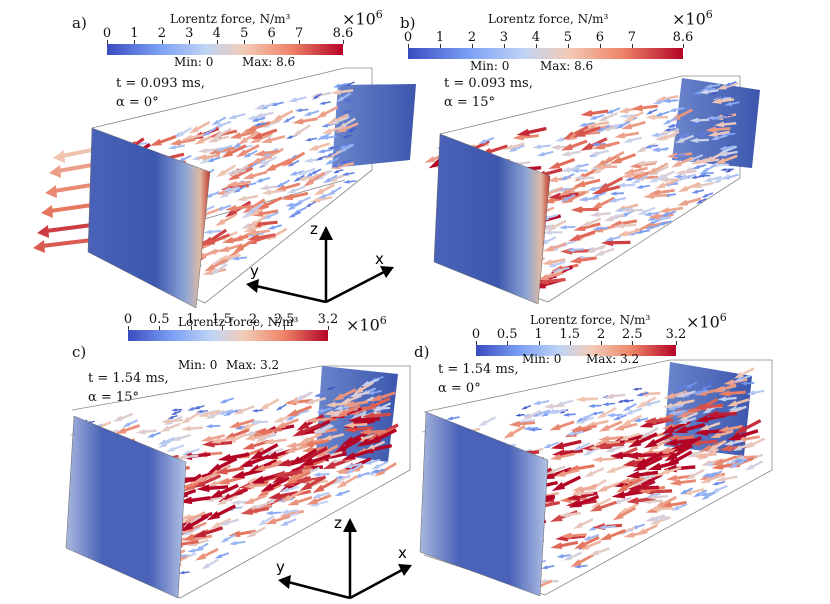 This screenshot has height=604, width=830. What do you see at coordinates (542, 359) in the screenshot?
I see `colorbar-min: Min: 0` at bounding box center [542, 359].